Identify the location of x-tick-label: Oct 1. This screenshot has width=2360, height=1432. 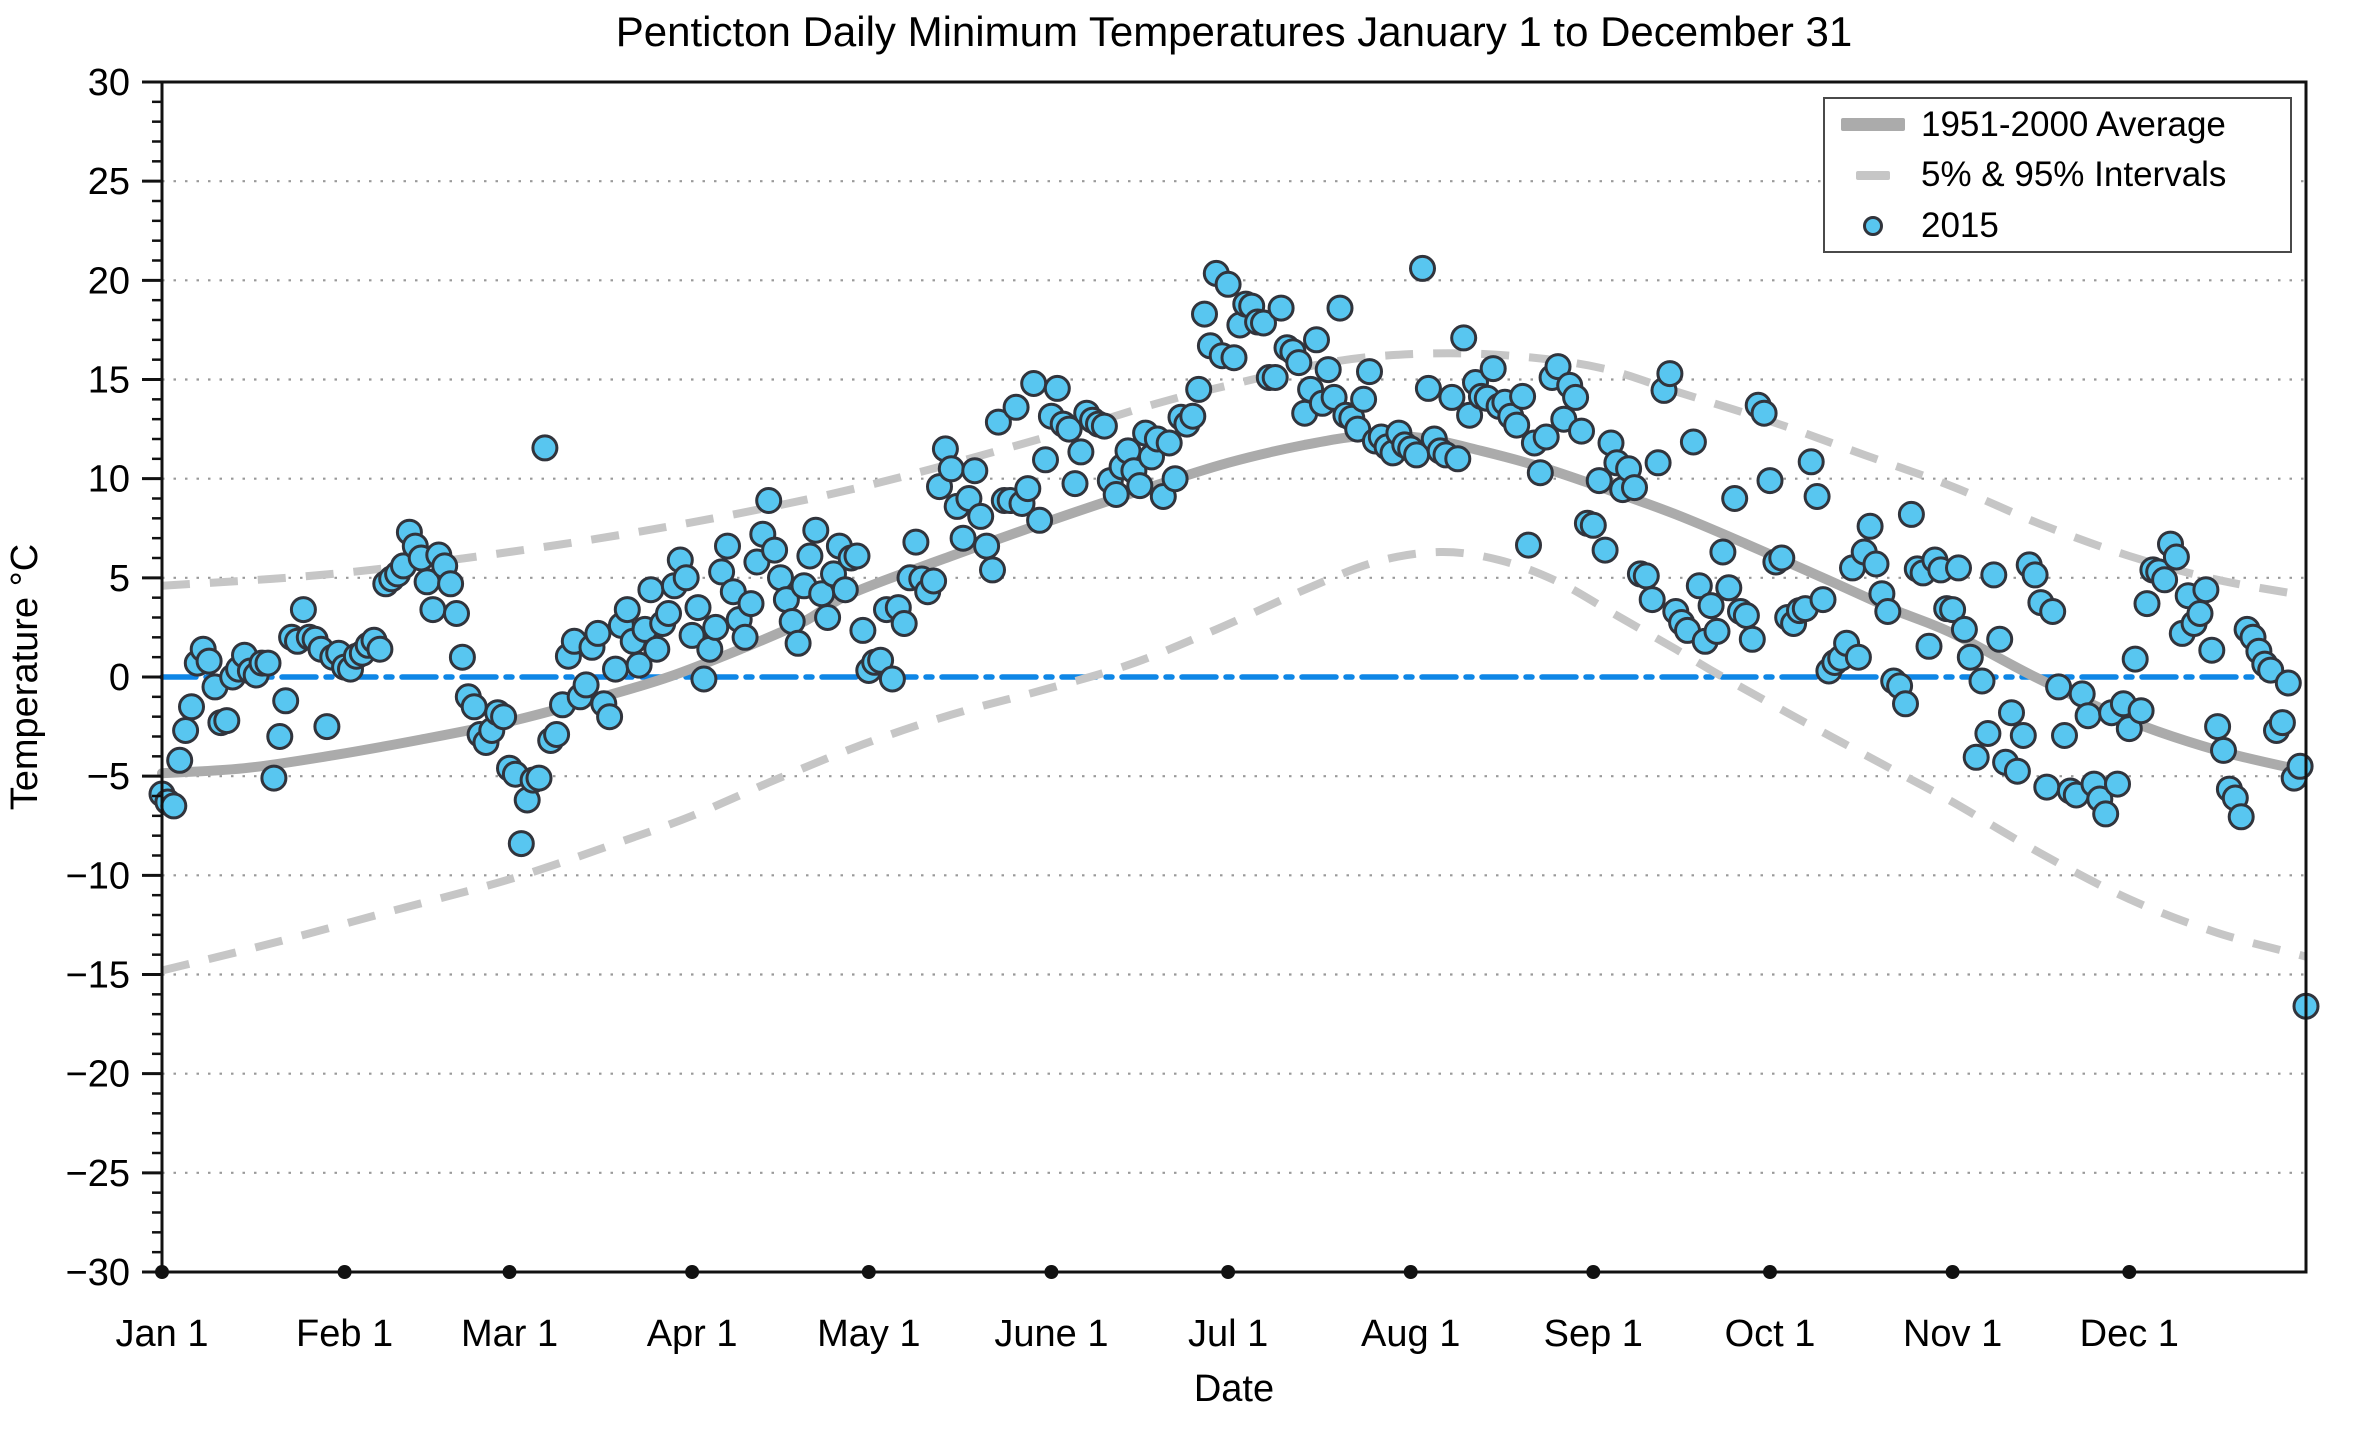
(1770, 1334).